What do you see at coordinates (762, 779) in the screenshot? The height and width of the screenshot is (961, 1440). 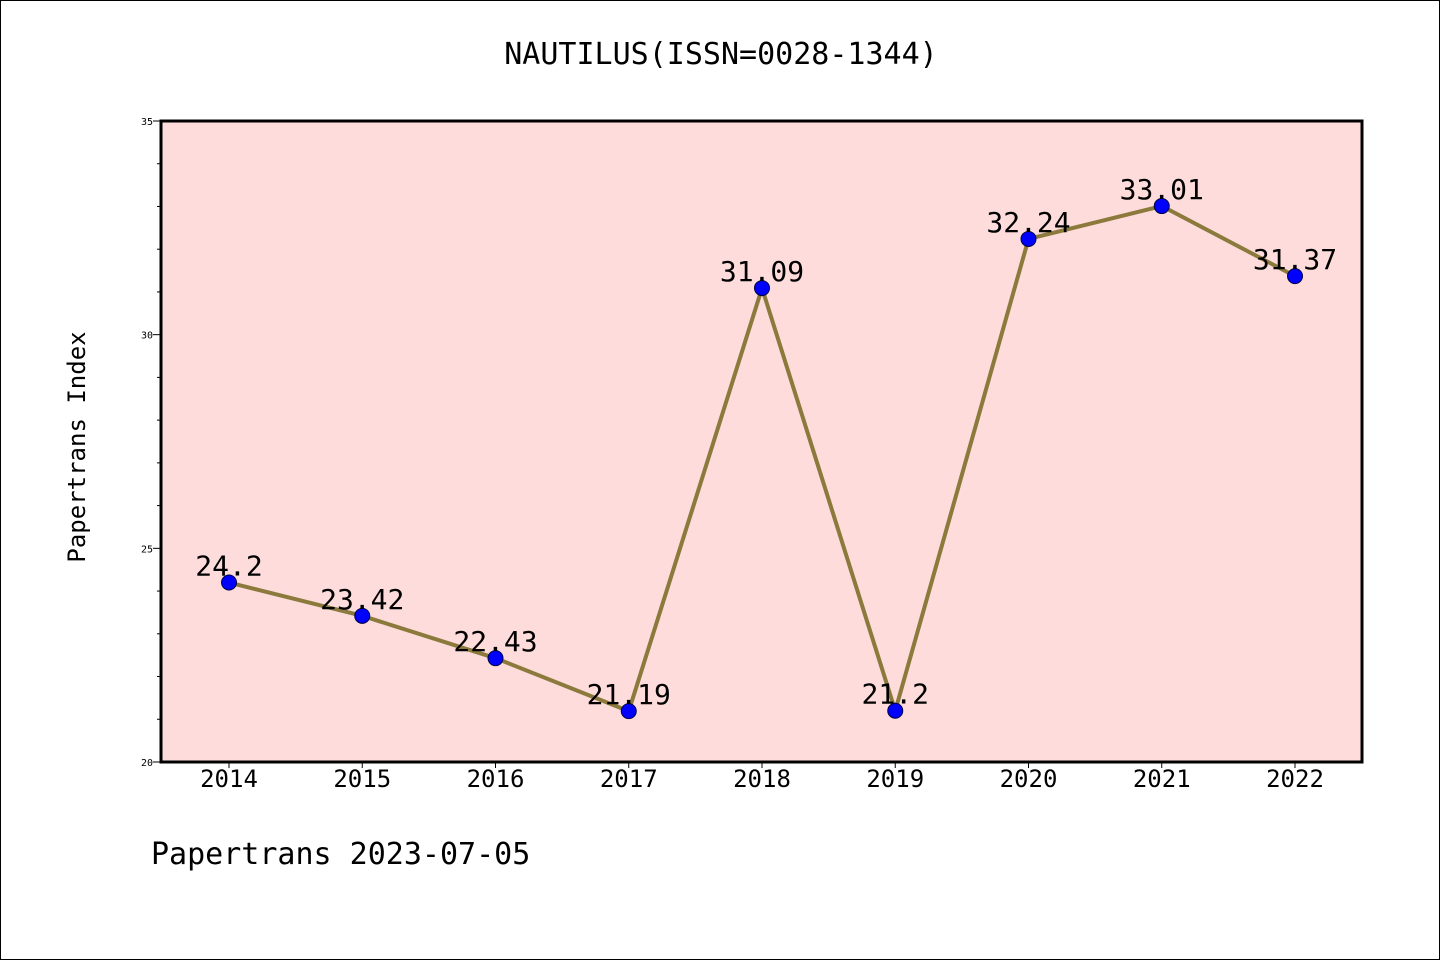 I see `x-tick-label: 2018` at bounding box center [762, 779].